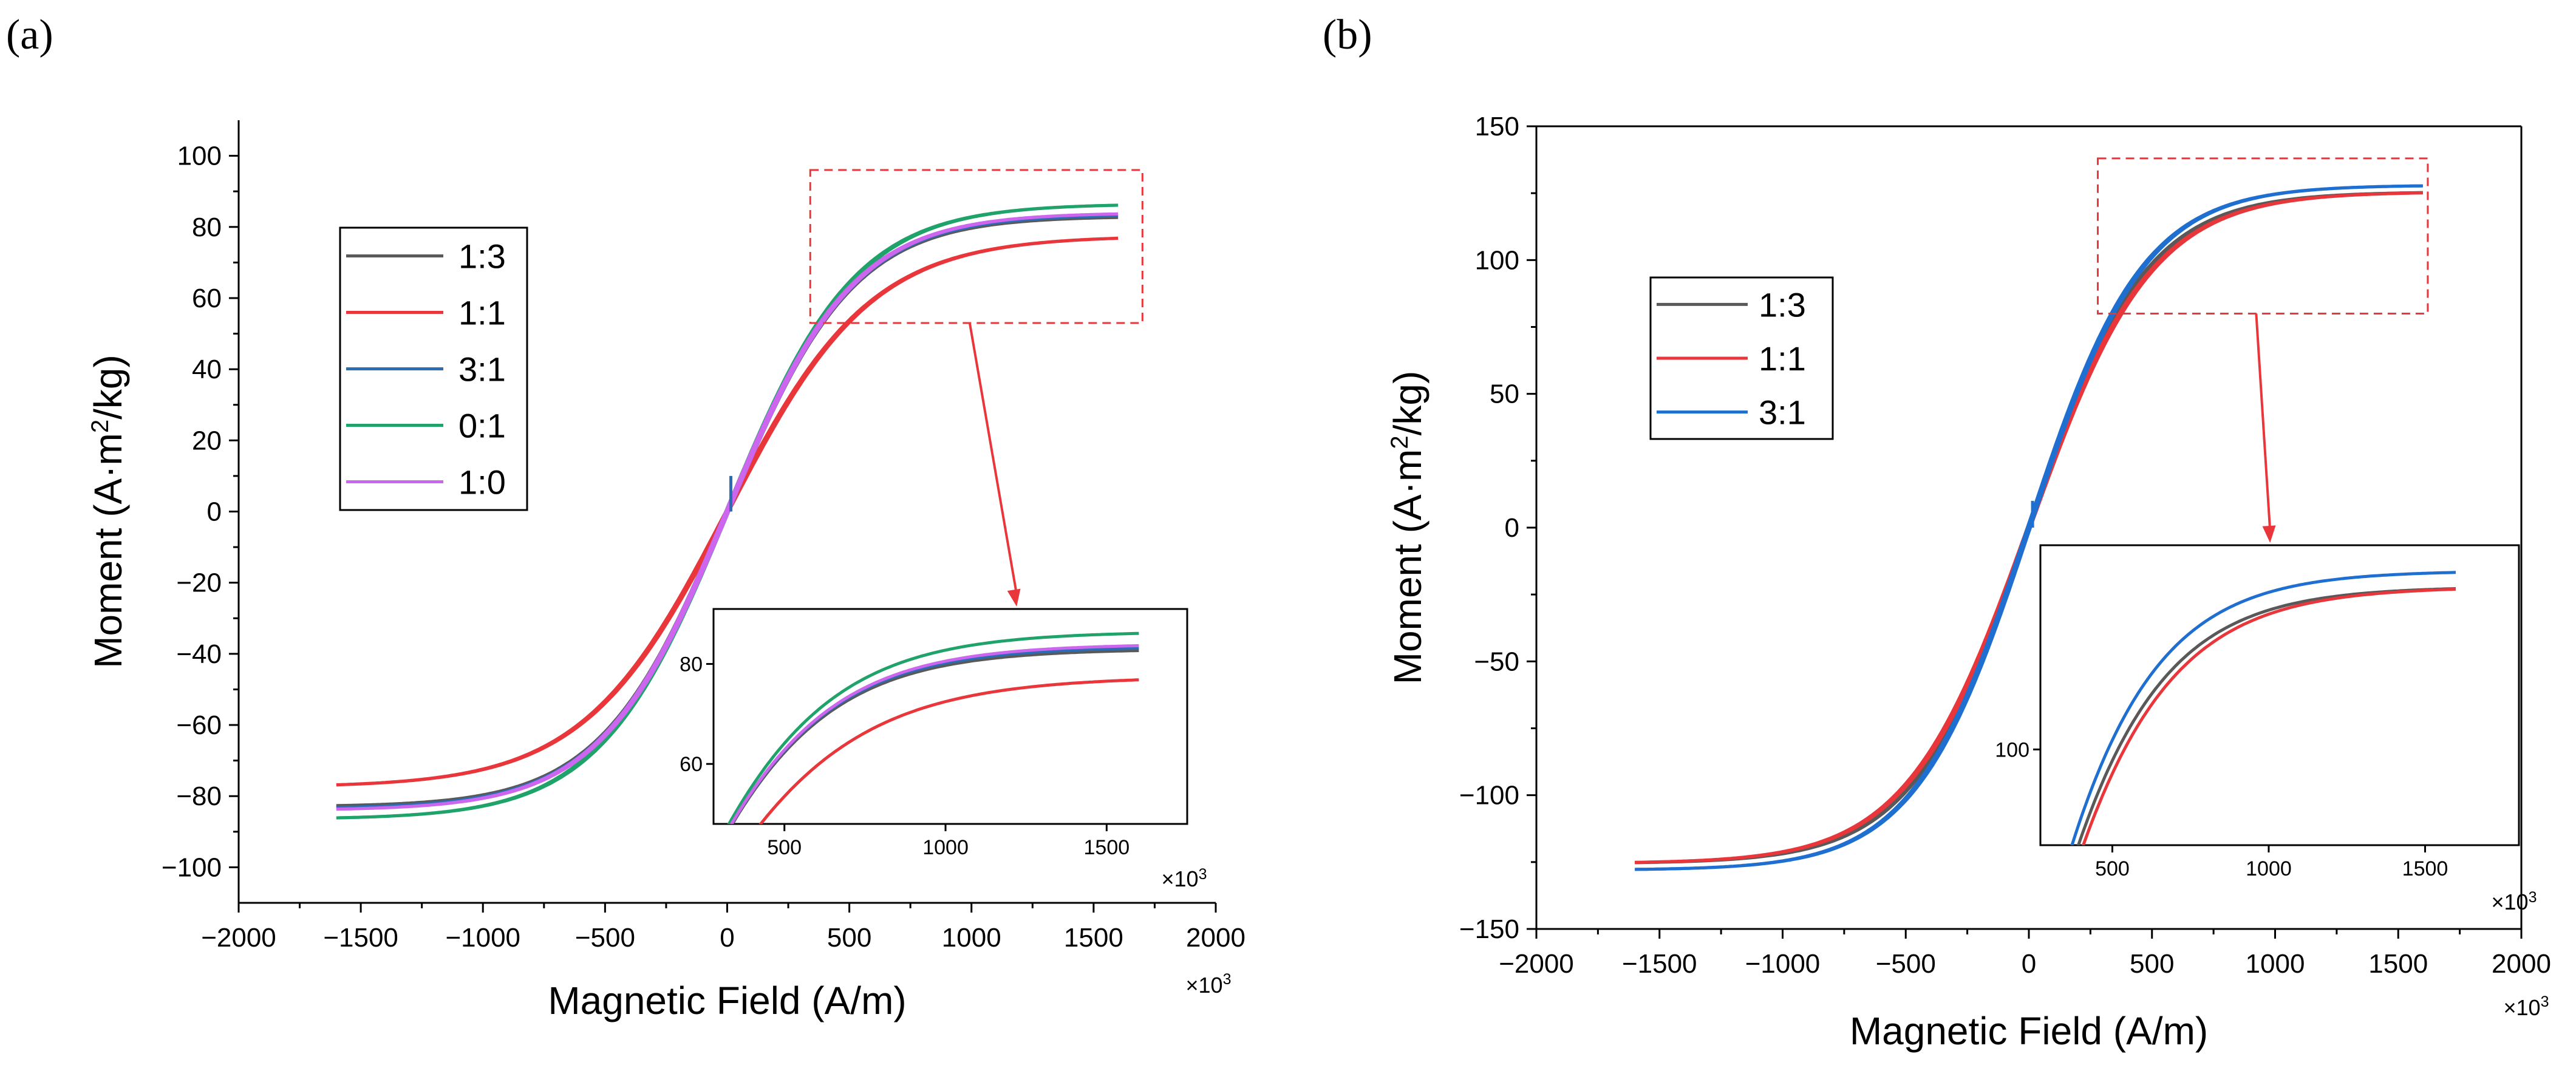 The height and width of the screenshot is (1068, 2576). What do you see at coordinates (2012, 749) in the screenshot?
I see `inset-y-tick-label: 100` at bounding box center [2012, 749].